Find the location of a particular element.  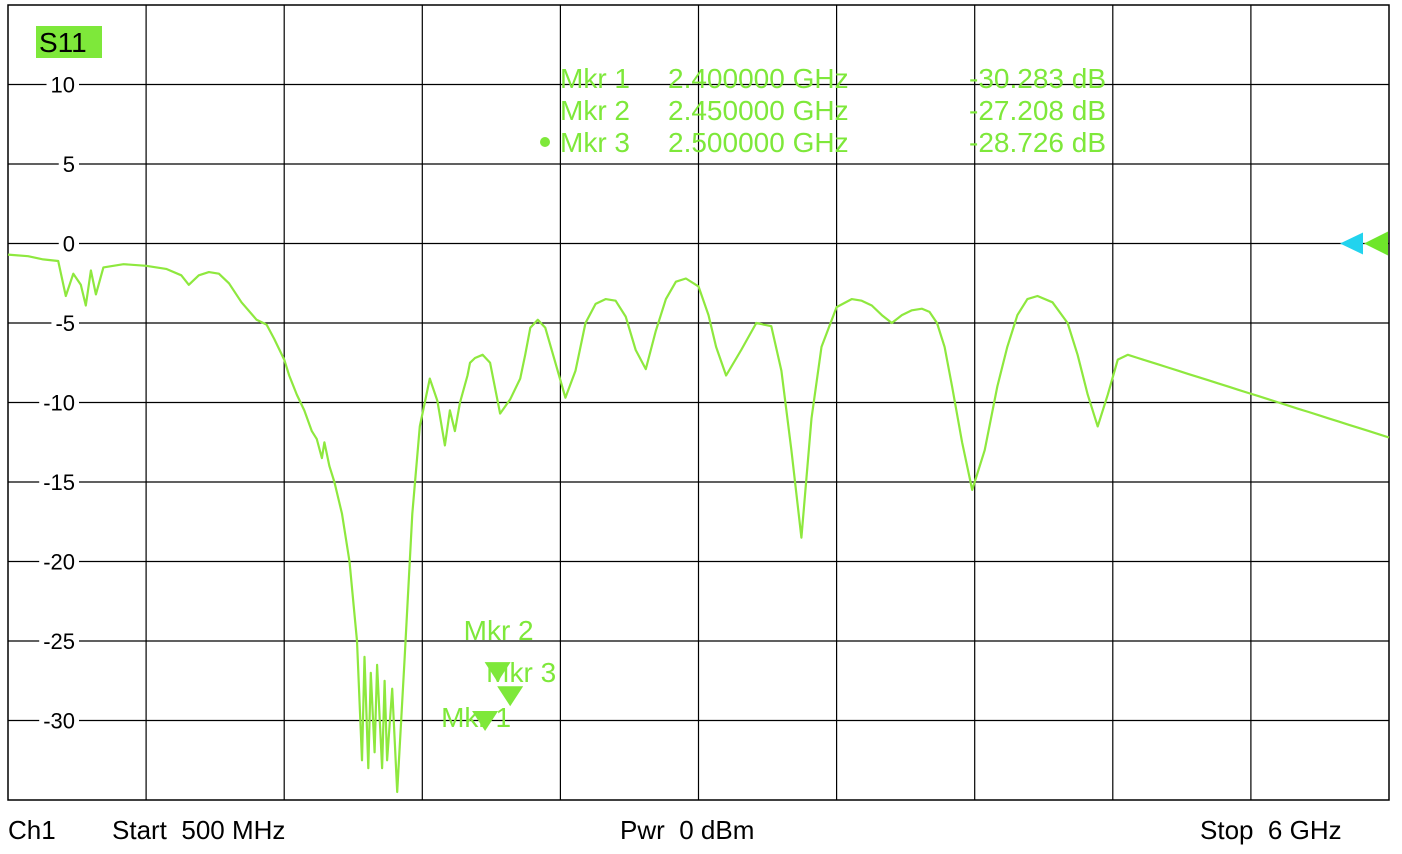

marker-row-label: Mkr 1 is located at coordinates (595, 78).